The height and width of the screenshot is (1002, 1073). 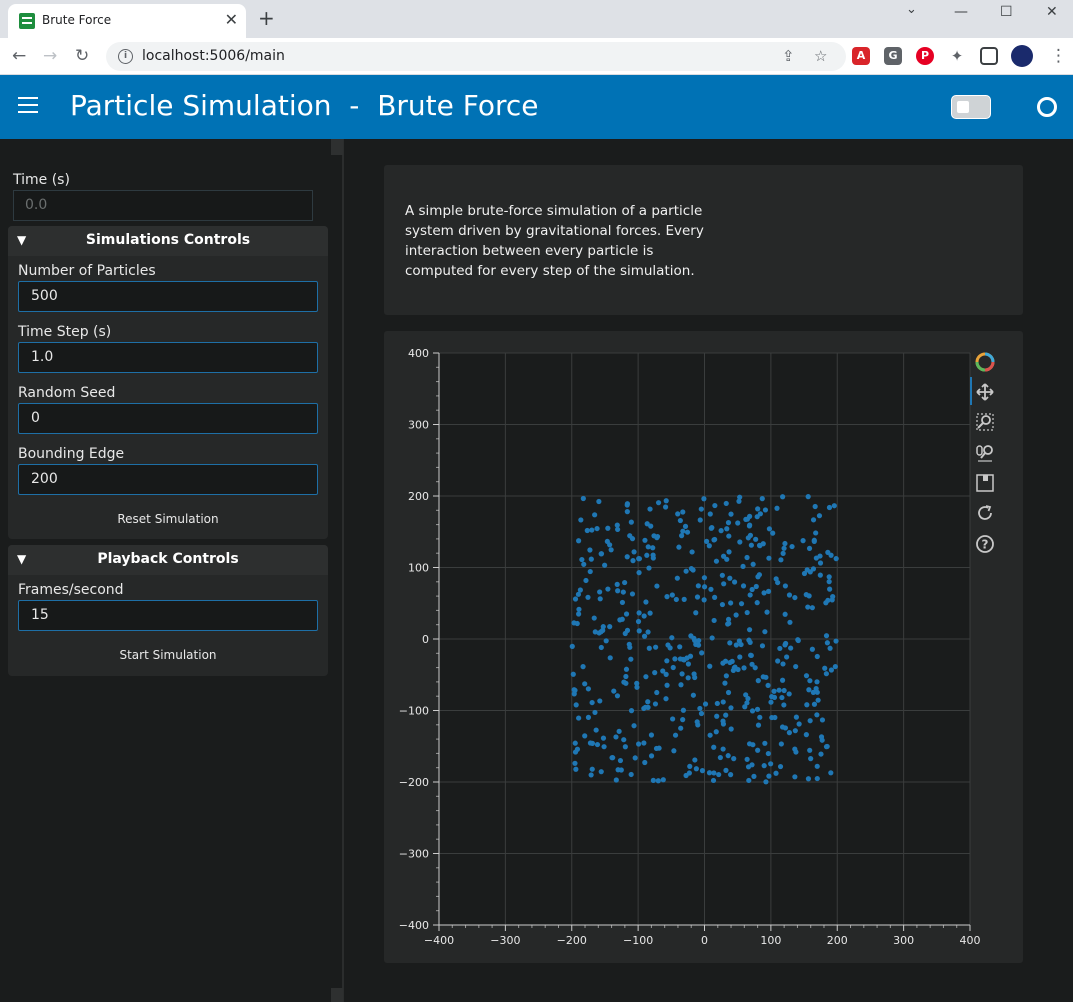 I want to click on address-bar: i localhost:5006/main ⇪ ☆, so click(x=476, y=56).